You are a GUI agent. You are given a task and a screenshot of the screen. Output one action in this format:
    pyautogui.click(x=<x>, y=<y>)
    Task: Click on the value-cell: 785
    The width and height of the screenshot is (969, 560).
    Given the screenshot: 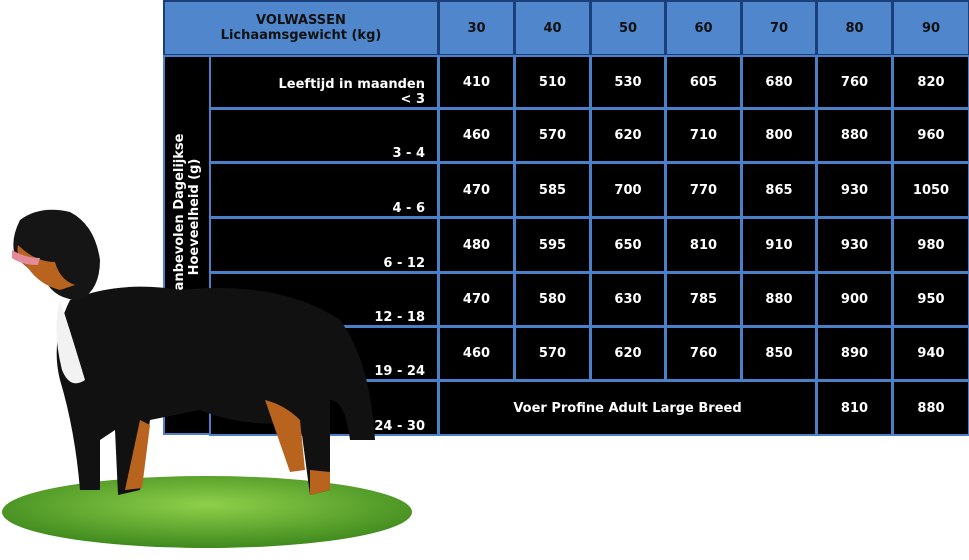 What is the action you would take?
    pyautogui.click(x=703, y=299)
    